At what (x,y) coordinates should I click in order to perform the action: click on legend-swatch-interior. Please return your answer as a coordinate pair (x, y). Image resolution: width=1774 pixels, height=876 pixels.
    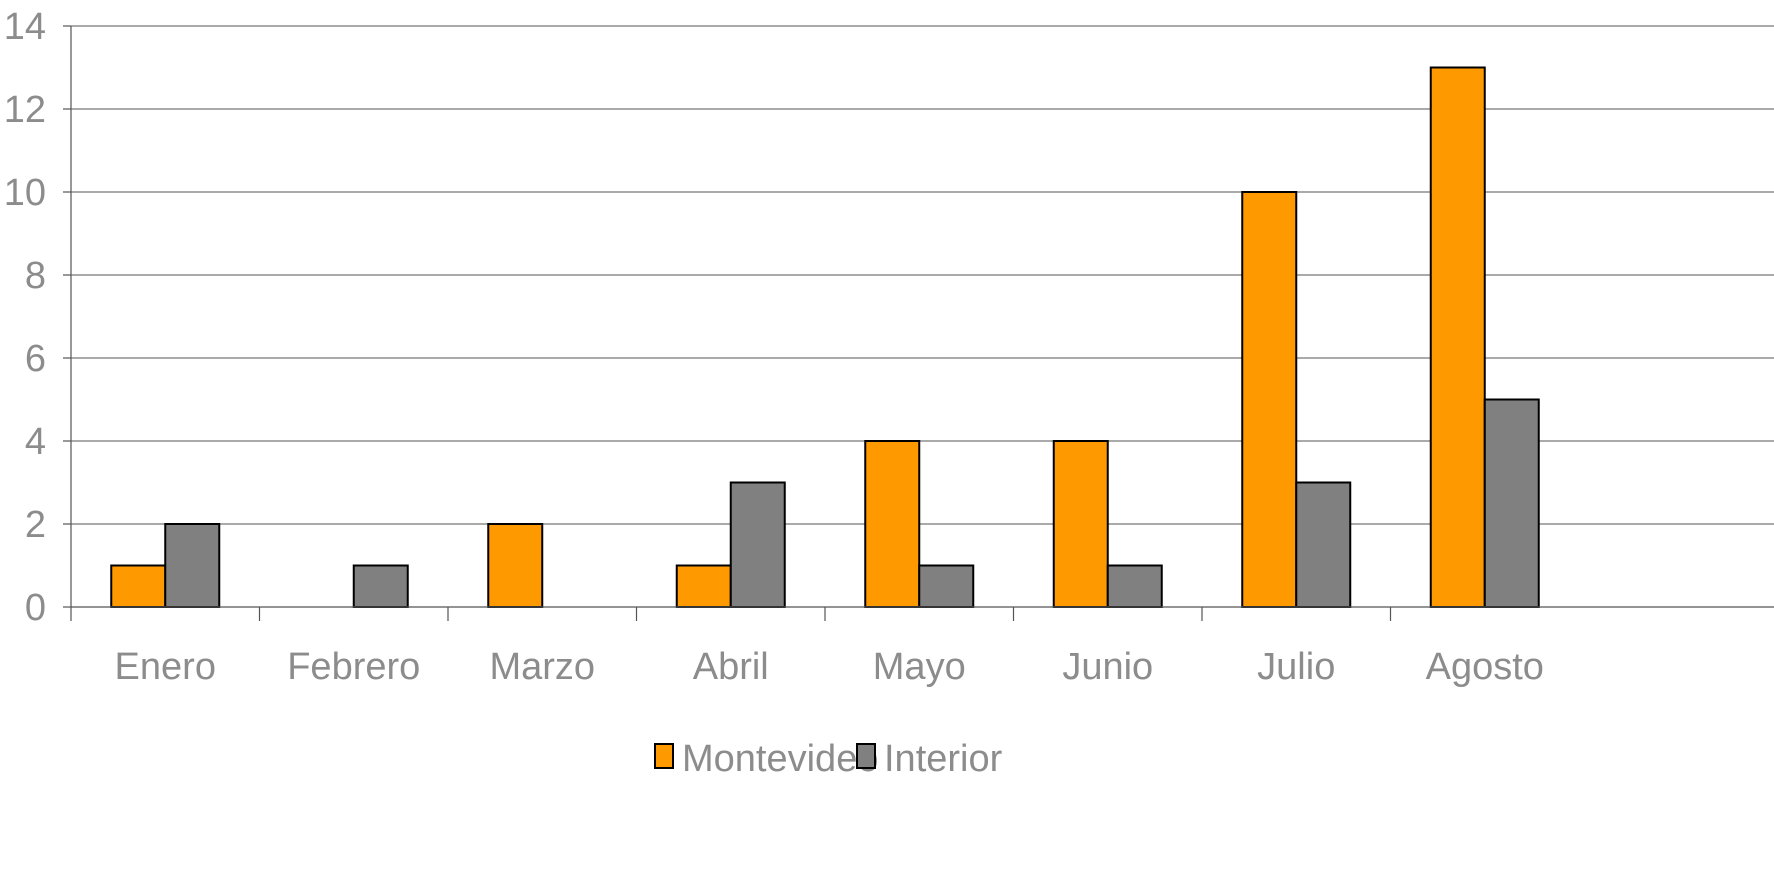
    Looking at the image, I should click on (866, 756).